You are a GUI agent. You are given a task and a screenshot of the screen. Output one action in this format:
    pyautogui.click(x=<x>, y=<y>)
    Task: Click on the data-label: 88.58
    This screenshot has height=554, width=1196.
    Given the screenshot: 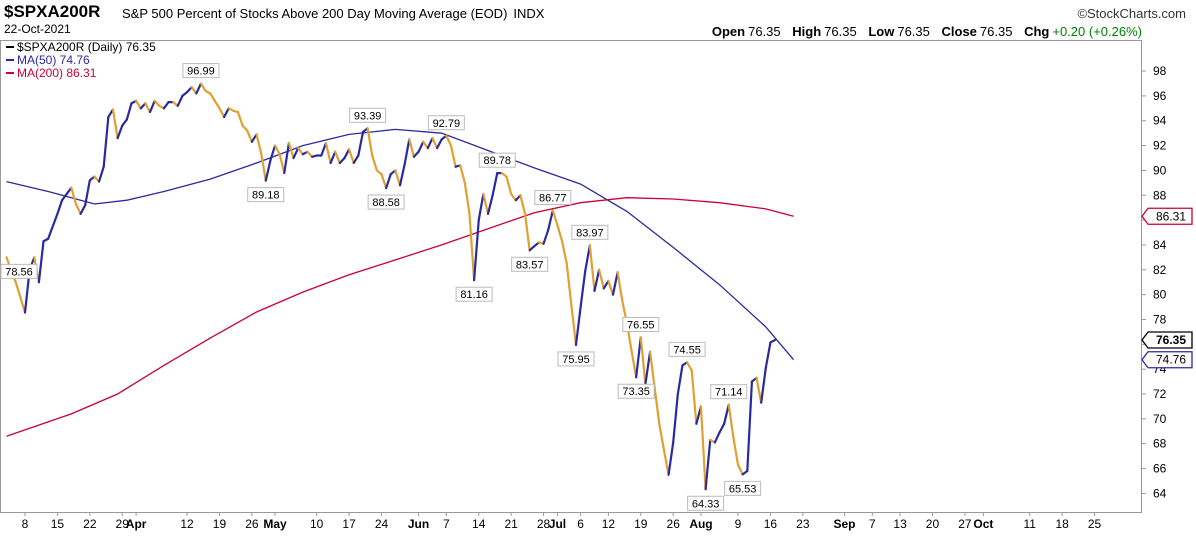 What is the action you would take?
    pyautogui.click(x=386, y=202)
    